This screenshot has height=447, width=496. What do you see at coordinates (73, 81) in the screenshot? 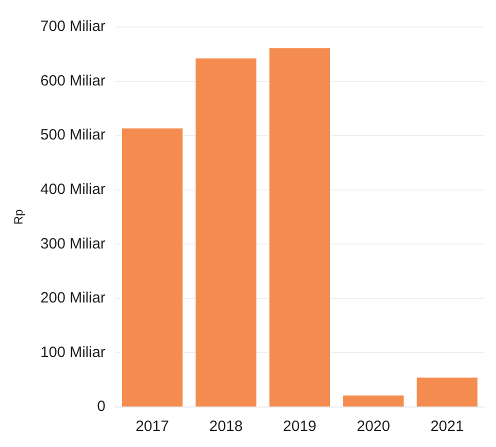
I see `y-tick-label: 600 Miliar` at bounding box center [73, 81].